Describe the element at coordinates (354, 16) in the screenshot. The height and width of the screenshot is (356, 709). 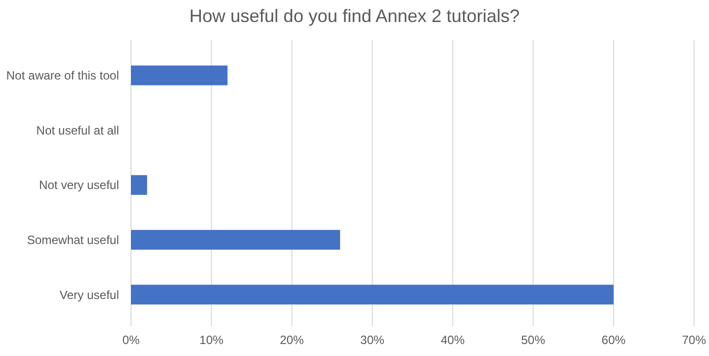
I see `chart-title: How useful do you find Annex 2 tutorials?` at that location.